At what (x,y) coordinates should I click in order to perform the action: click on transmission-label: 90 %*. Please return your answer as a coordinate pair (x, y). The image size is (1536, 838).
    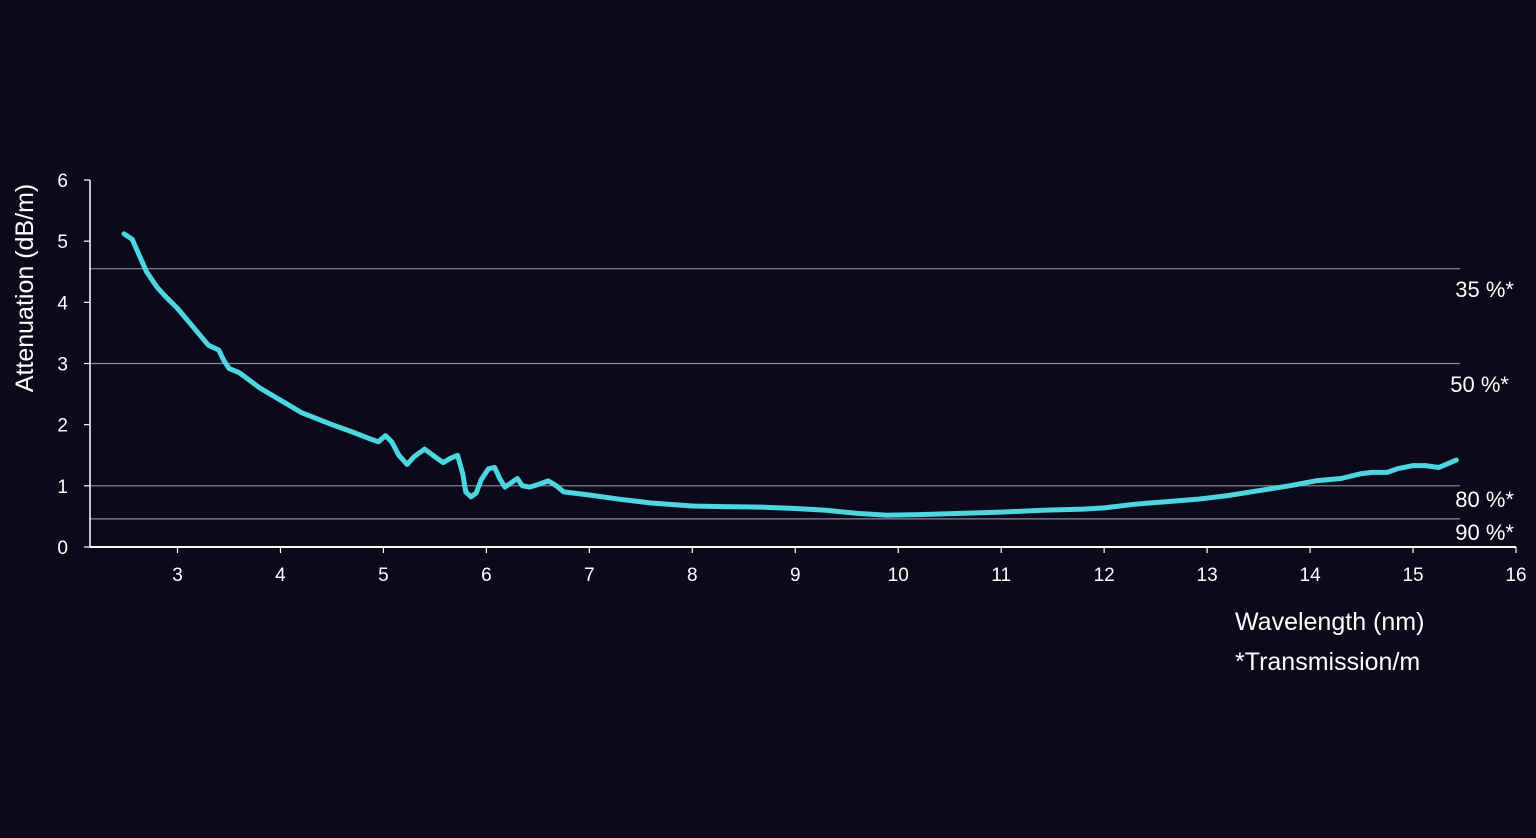
    Looking at the image, I should click on (1484, 532).